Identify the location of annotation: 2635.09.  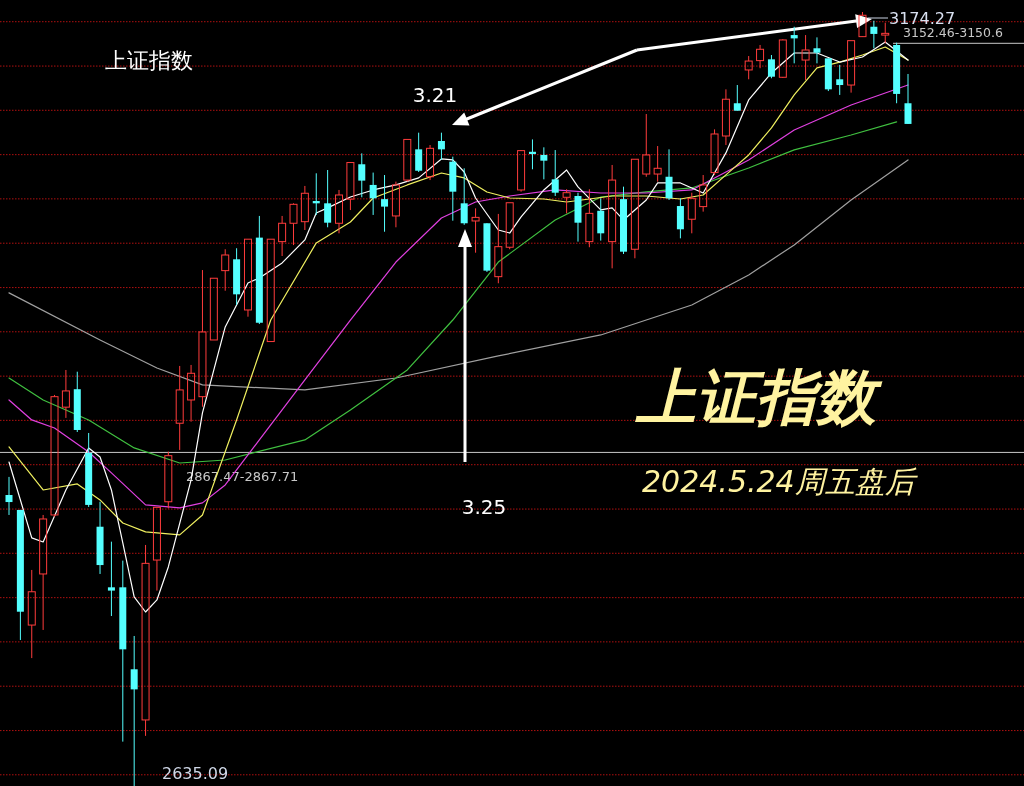
(195, 773).